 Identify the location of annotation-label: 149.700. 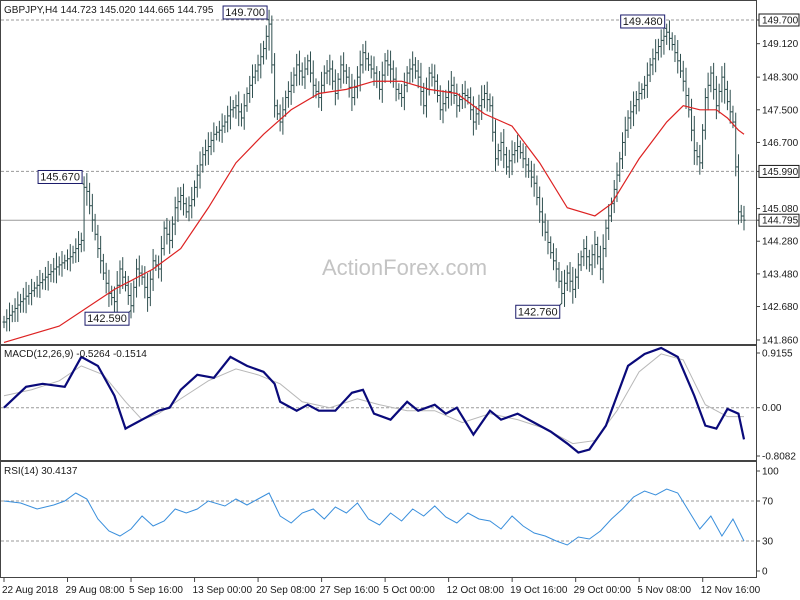
(245, 13).